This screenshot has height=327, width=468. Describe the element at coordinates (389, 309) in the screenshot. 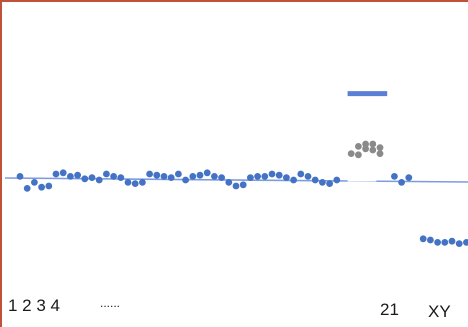

I see `chr21-label: 21` at that location.